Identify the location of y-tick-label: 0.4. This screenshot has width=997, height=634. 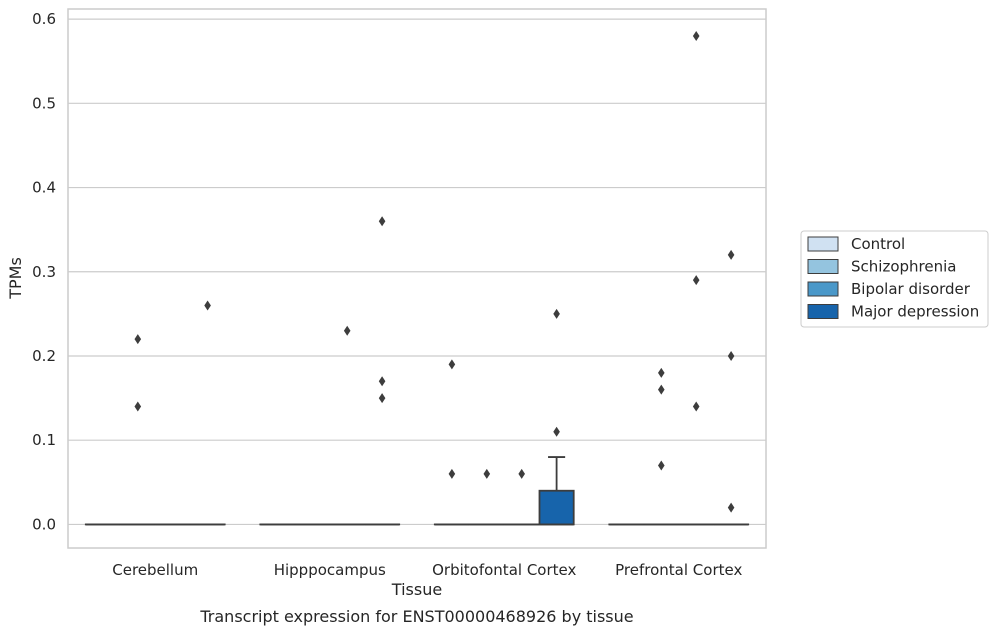
(44, 188).